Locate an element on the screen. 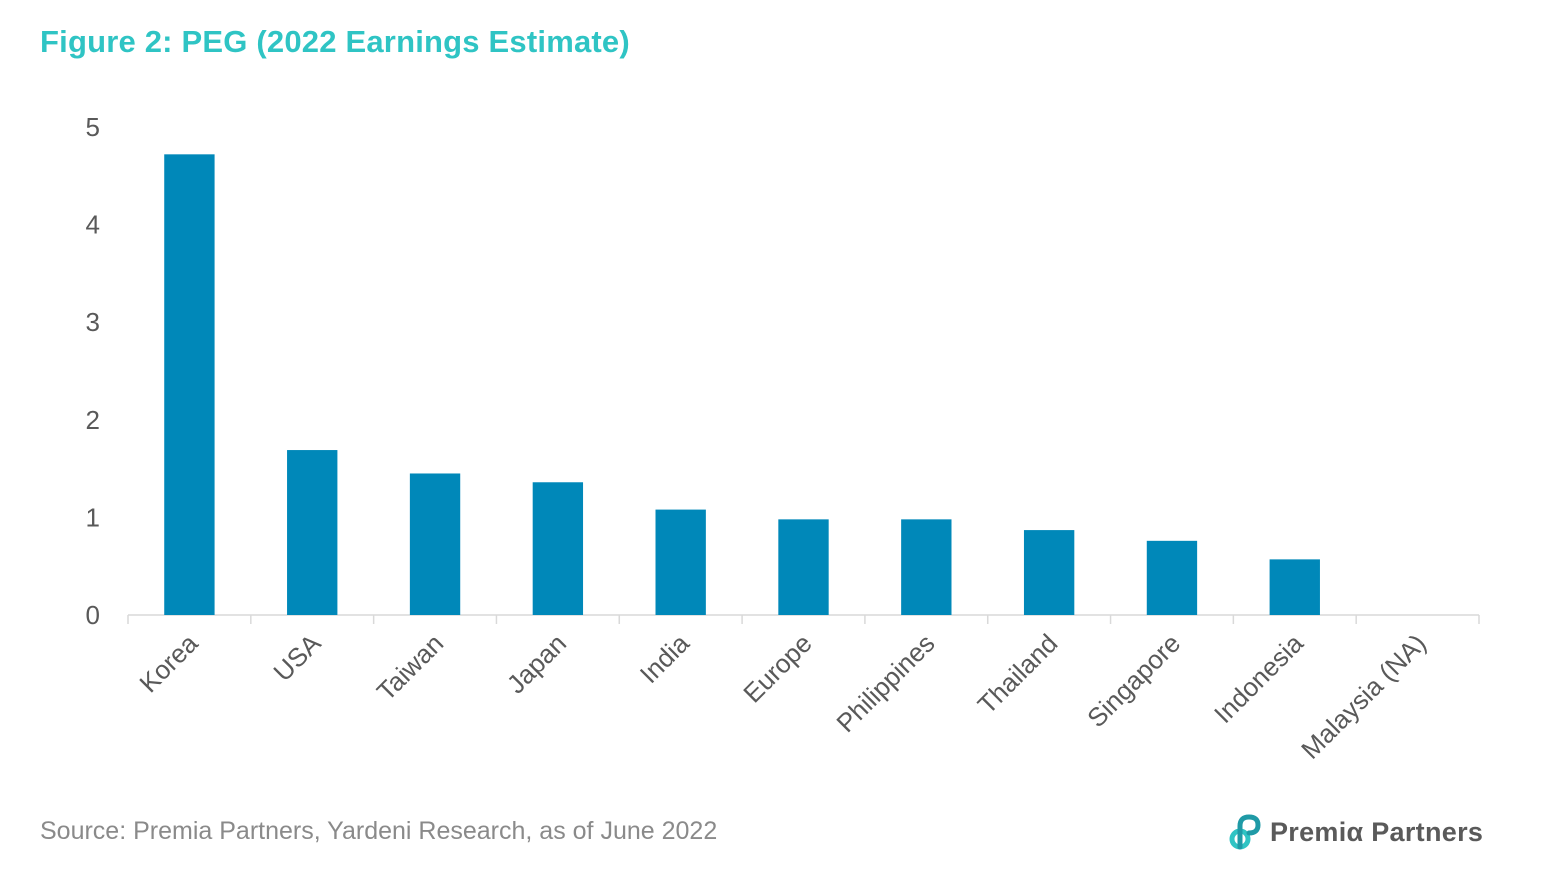 The width and height of the screenshot is (1544, 873). premia-partners-logo: Premiα Partners is located at coordinates (1355, 832).